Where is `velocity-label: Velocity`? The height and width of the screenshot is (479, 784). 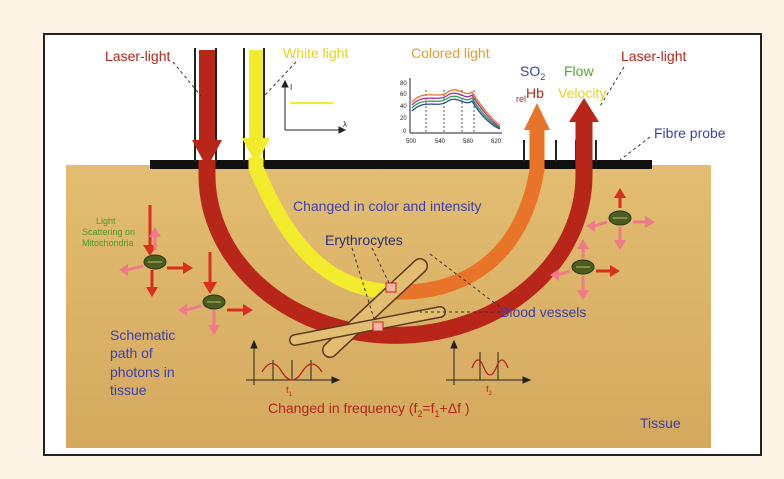 velocity-label: Velocity is located at coordinates (582, 93).